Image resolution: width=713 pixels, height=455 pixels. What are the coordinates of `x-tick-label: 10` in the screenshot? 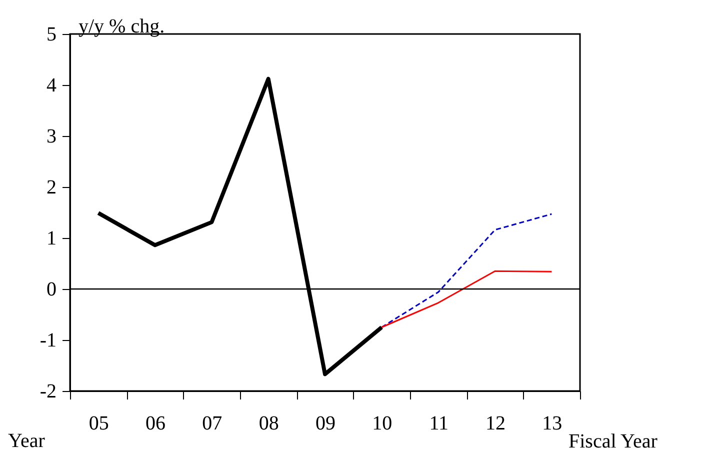 It's located at (382, 423).